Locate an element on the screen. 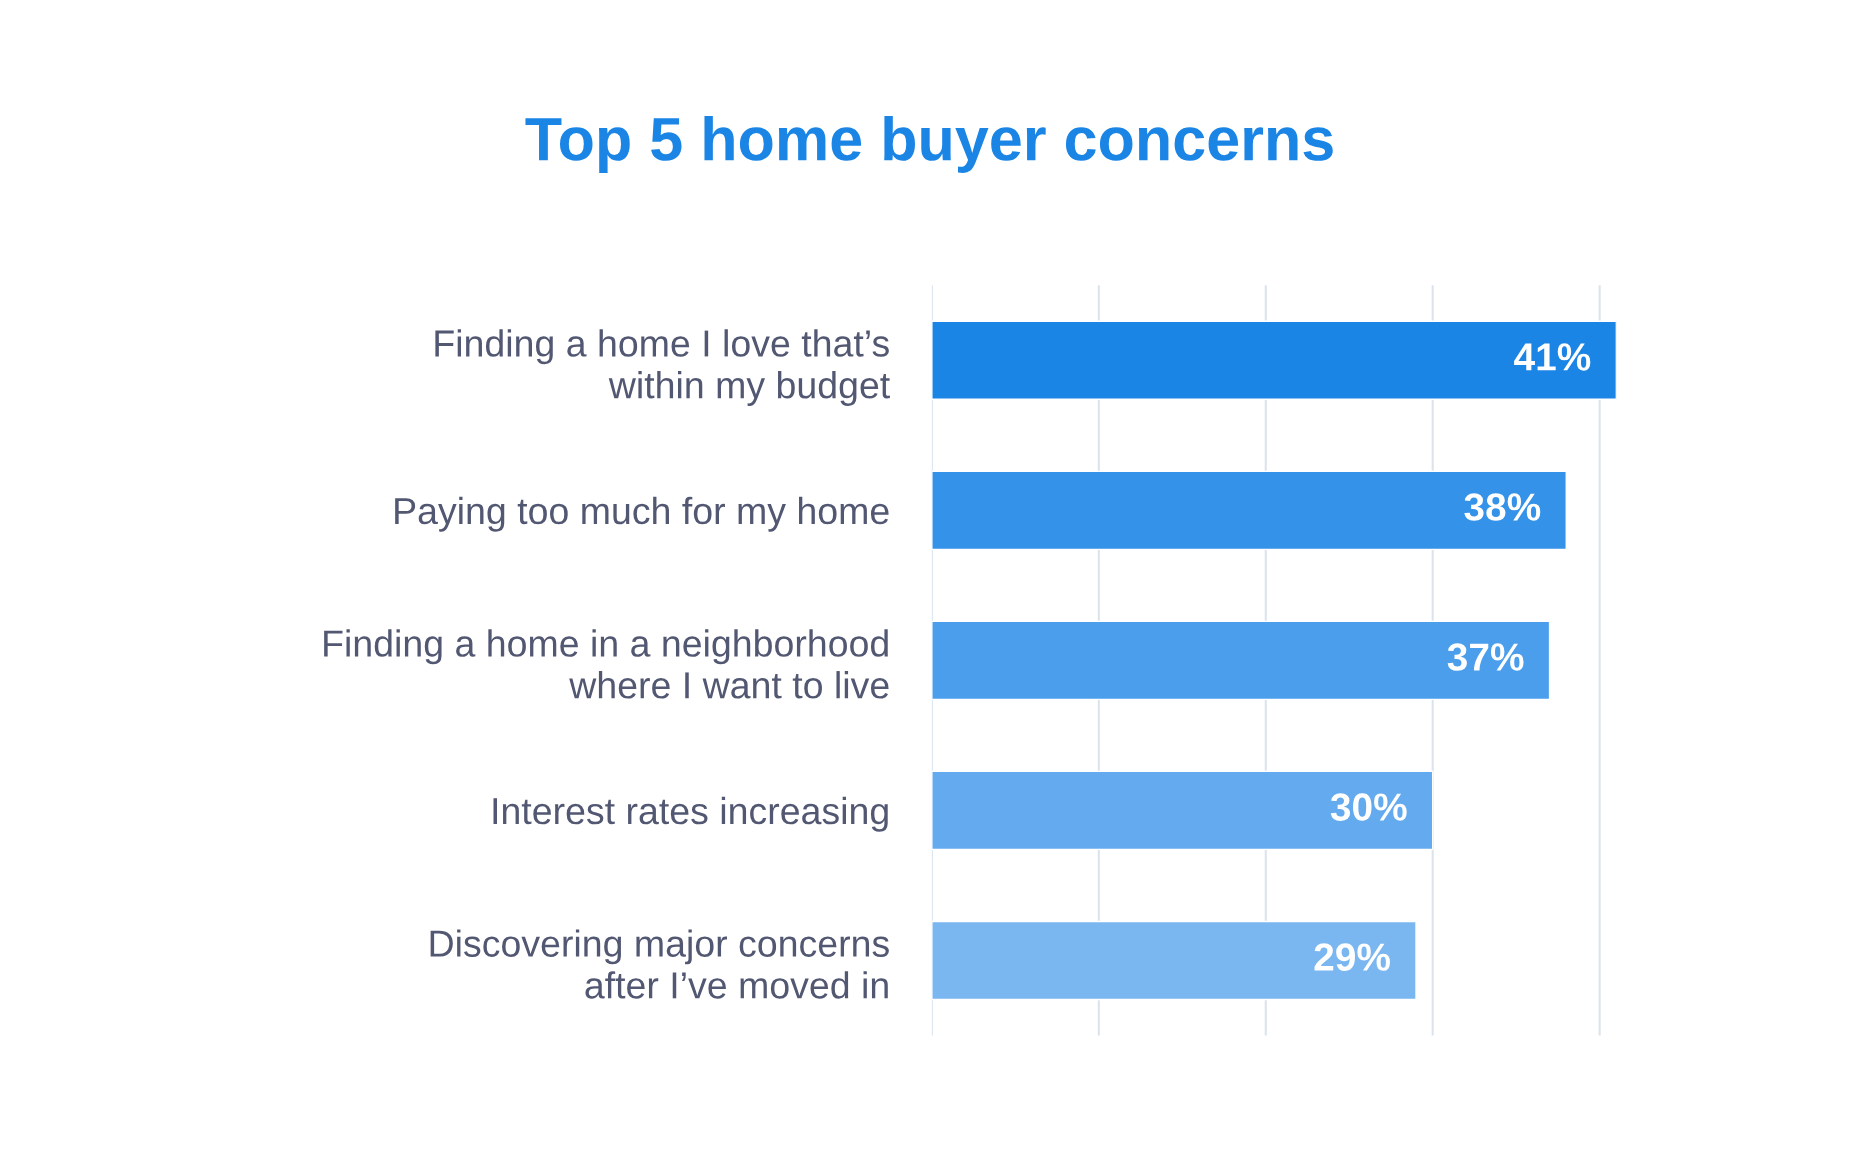 The height and width of the screenshot is (1174, 1860). data-label: 37% is located at coordinates (1485, 657).